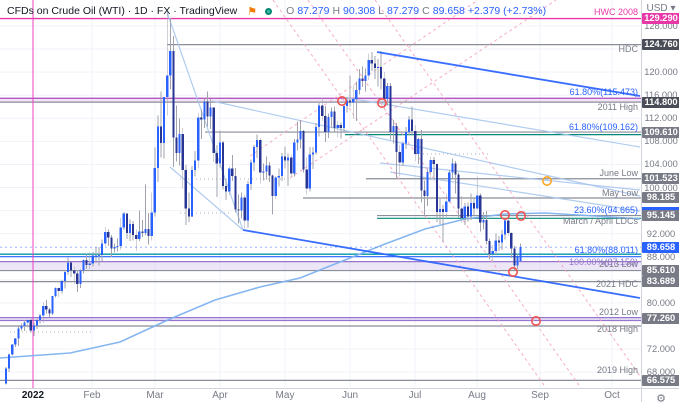 This screenshot has height=402, width=679. Describe the element at coordinates (540, 395) in the screenshot. I see `time-label-Sep: Sep` at that location.